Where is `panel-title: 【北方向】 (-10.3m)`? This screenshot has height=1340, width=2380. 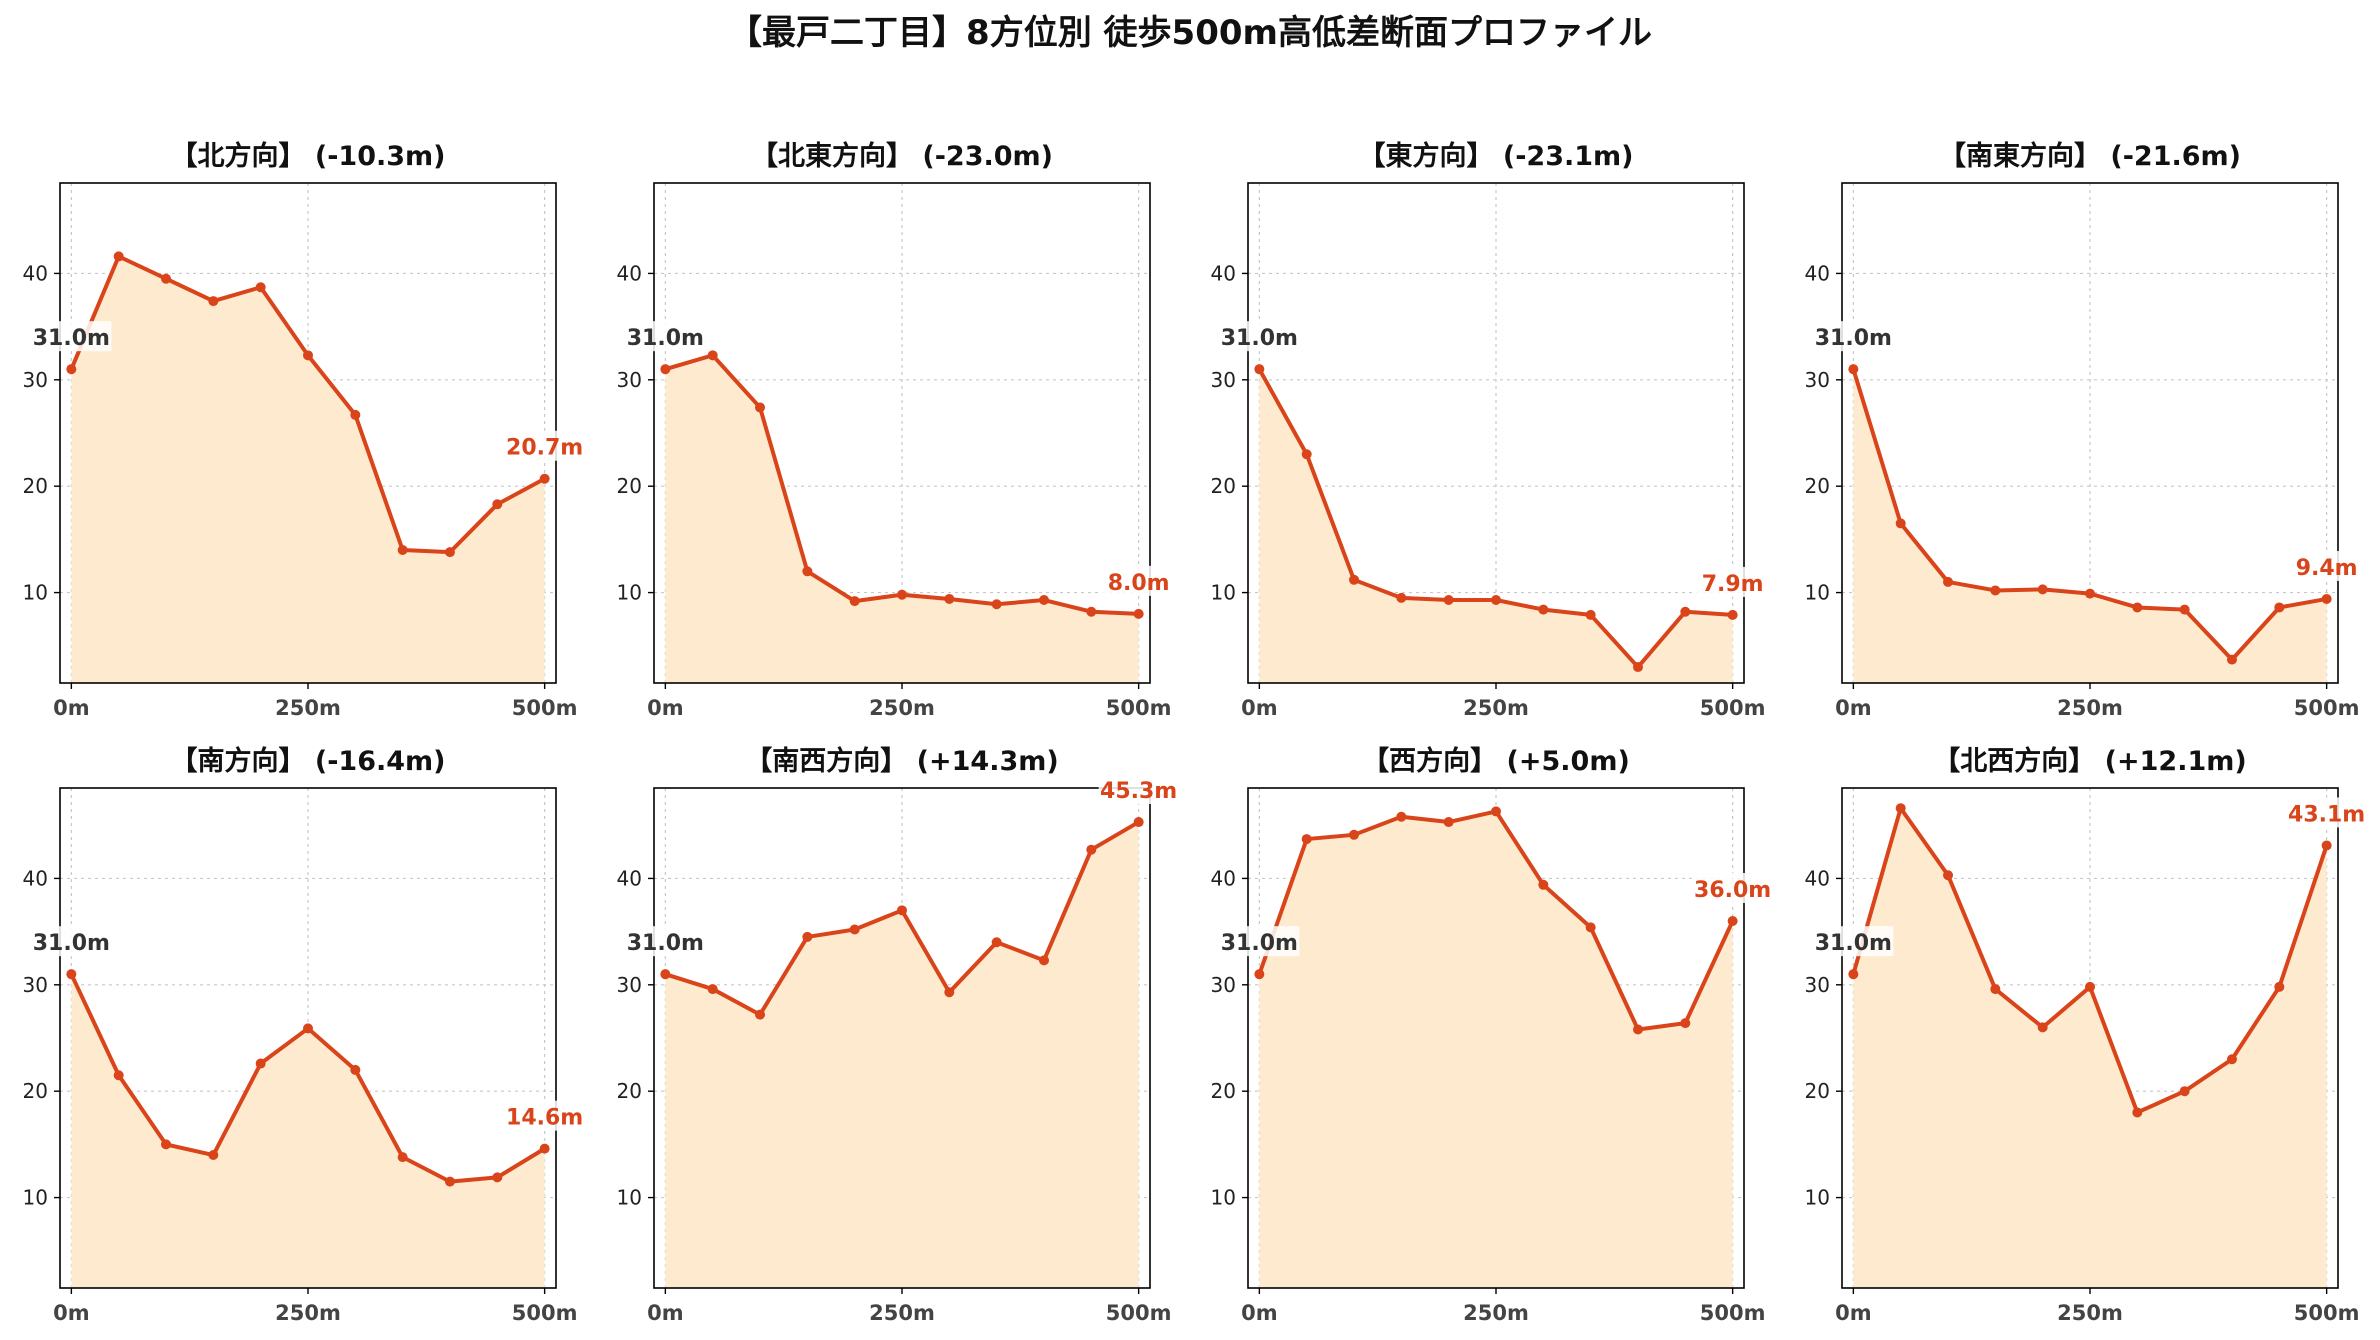 panel-title: 【北方向】 (-10.3m) is located at coordinates (307, 156).